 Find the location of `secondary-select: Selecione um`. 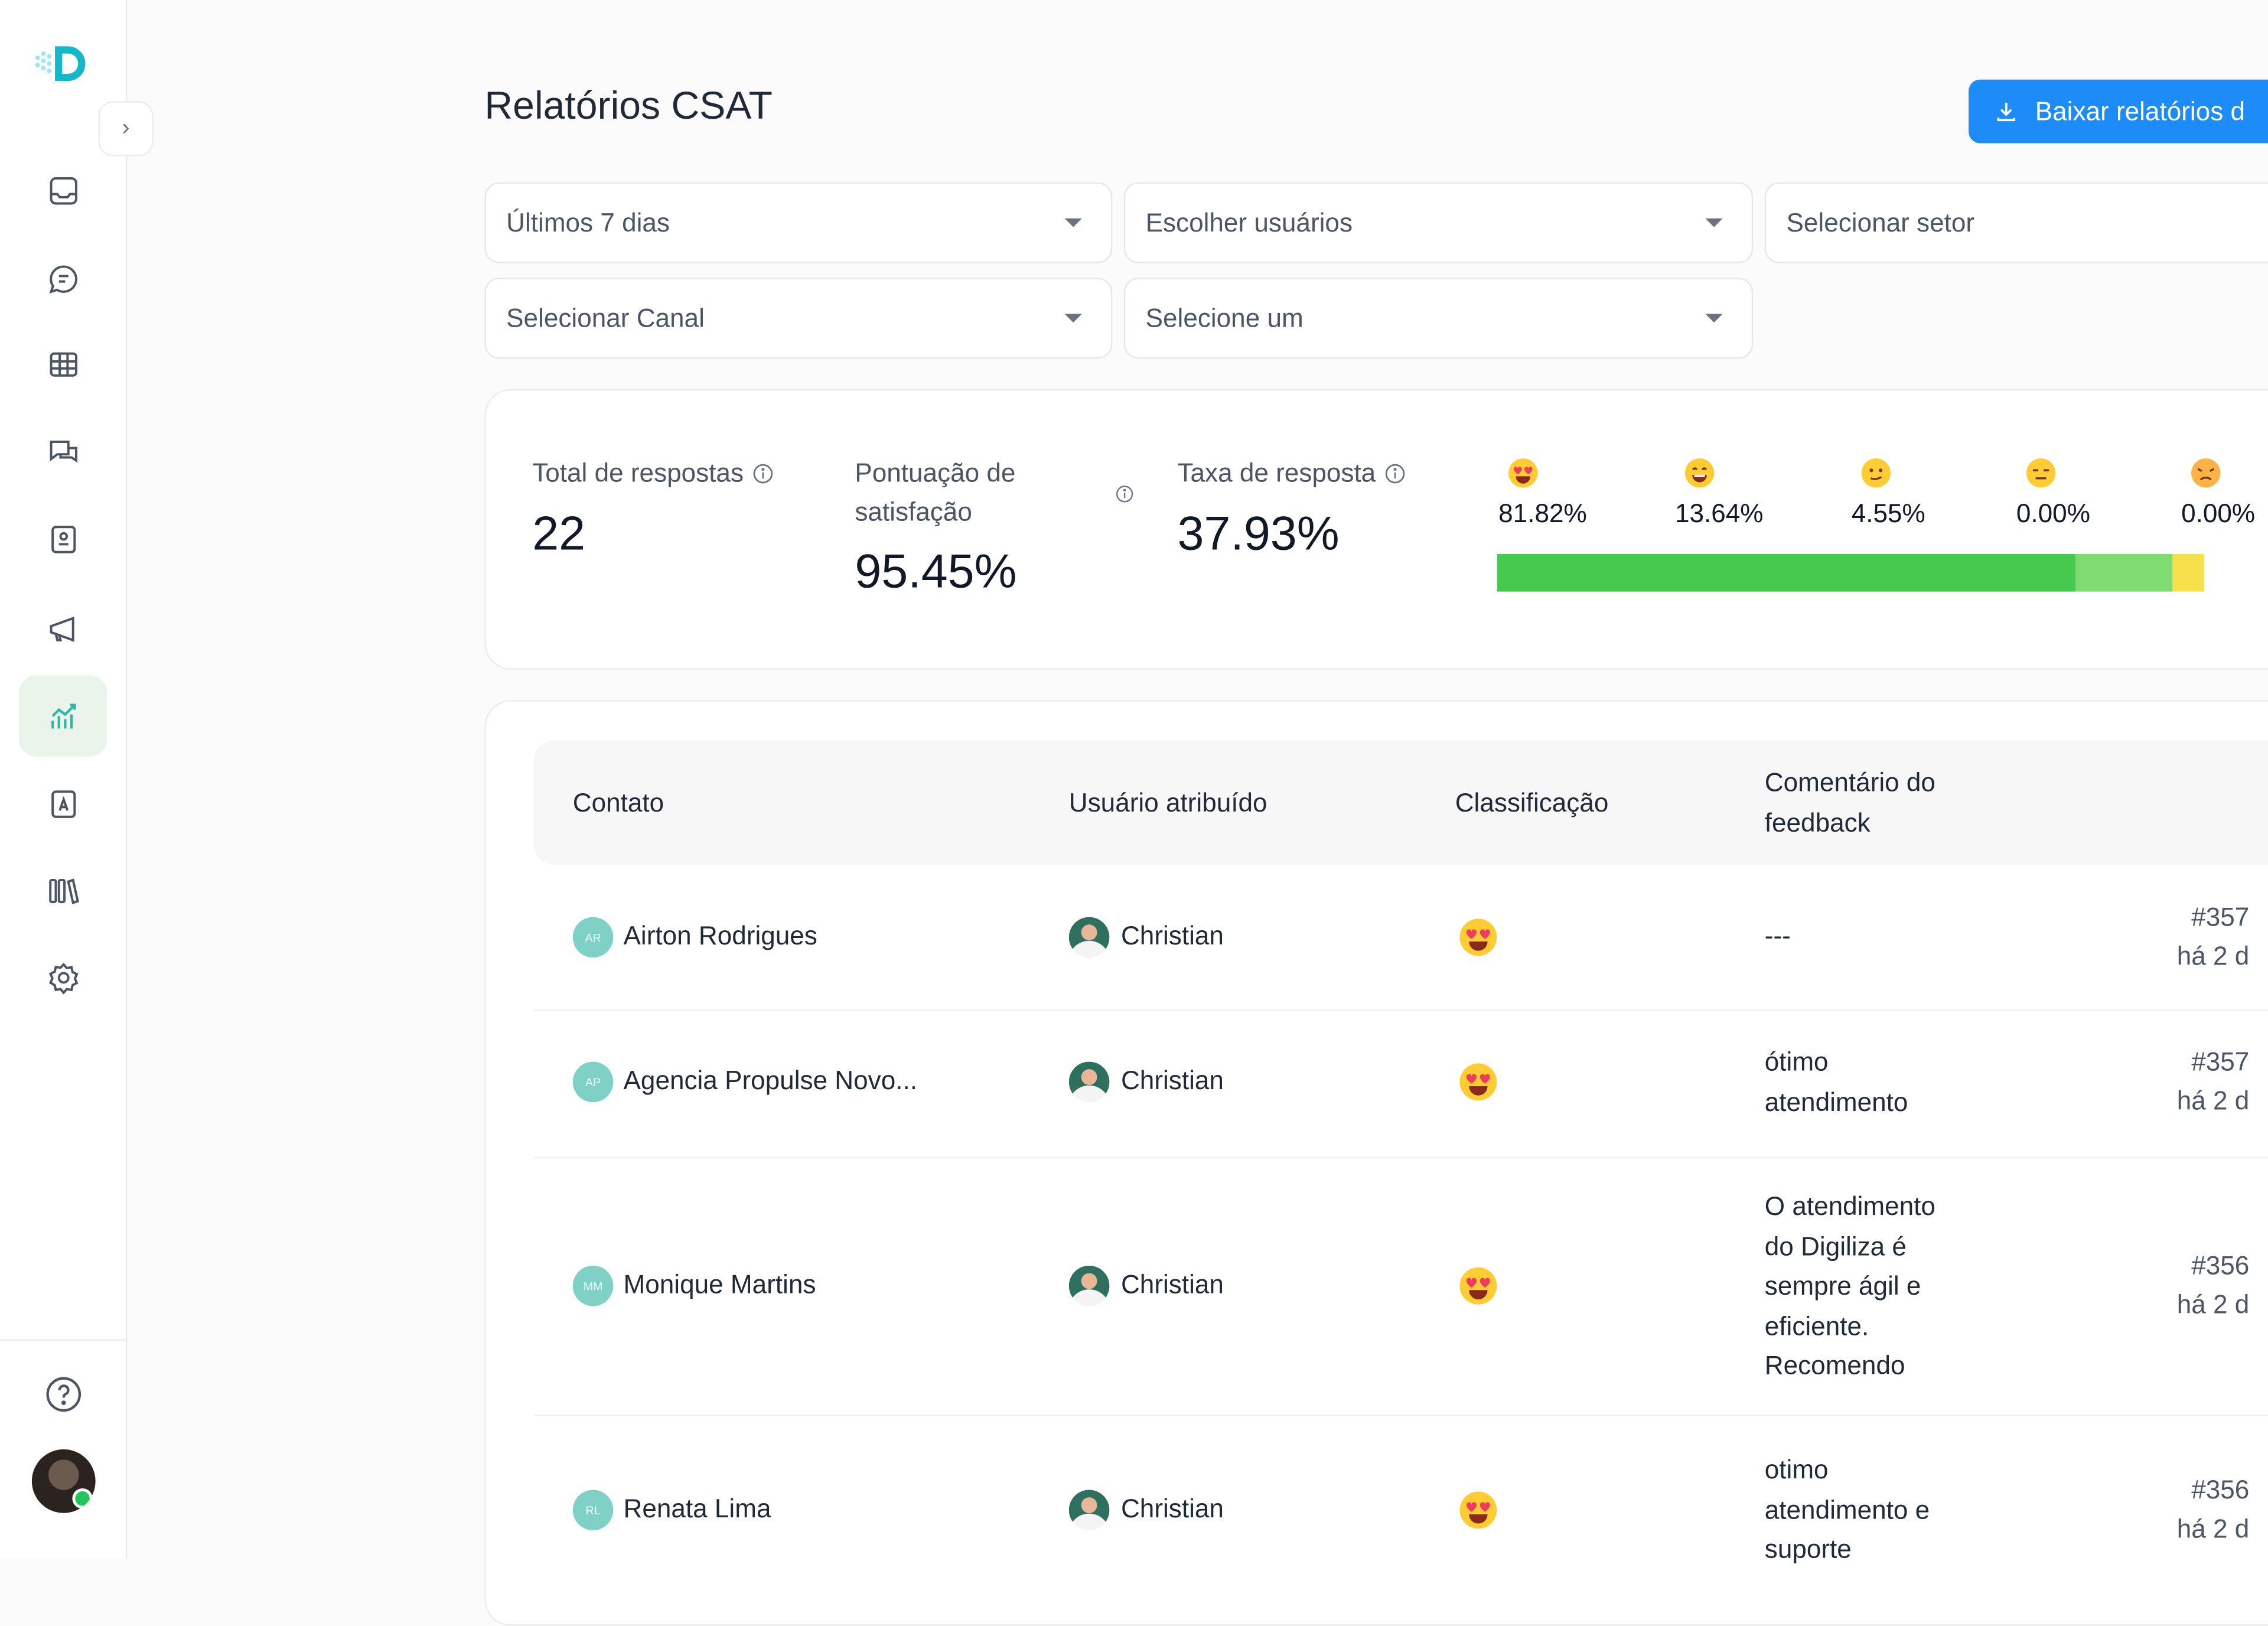

secondary-select: Selecione um is located at coordinates (1438, 318).